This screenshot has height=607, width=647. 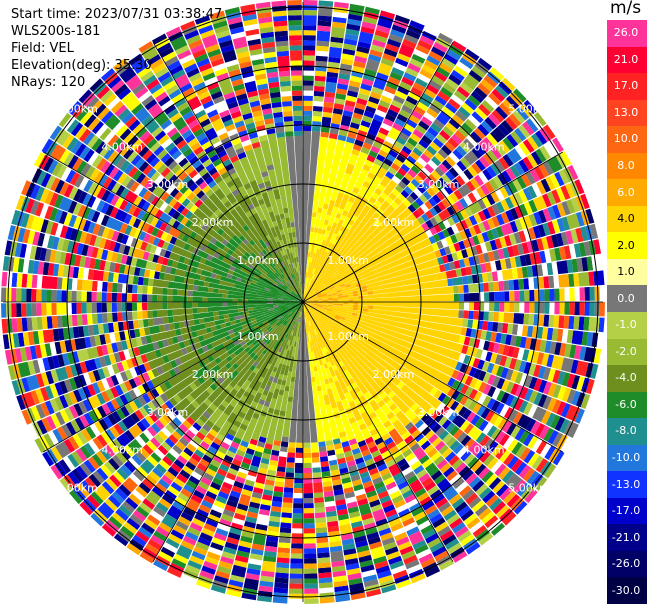 I want to click on colorbar-label: 1.0, so click(x=626, y=272).